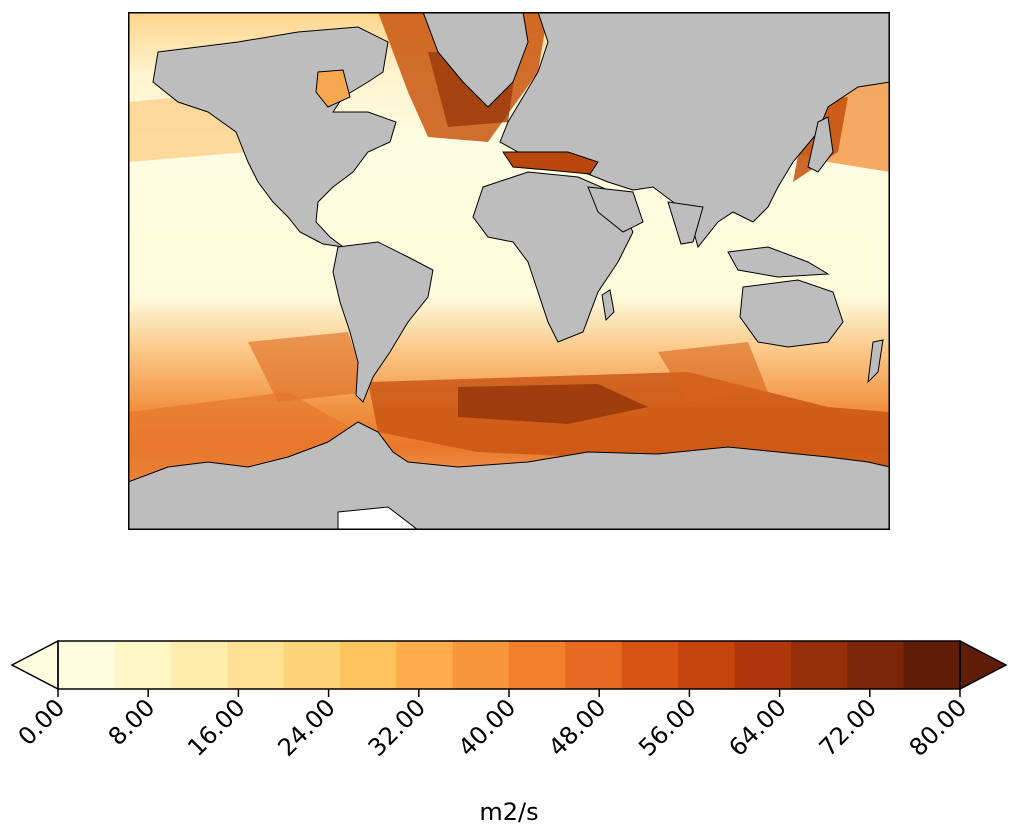  Describe the element at coordinates (397, 727) in the screenshot. I see `colorbar-tick-label: 32.00` at that location.